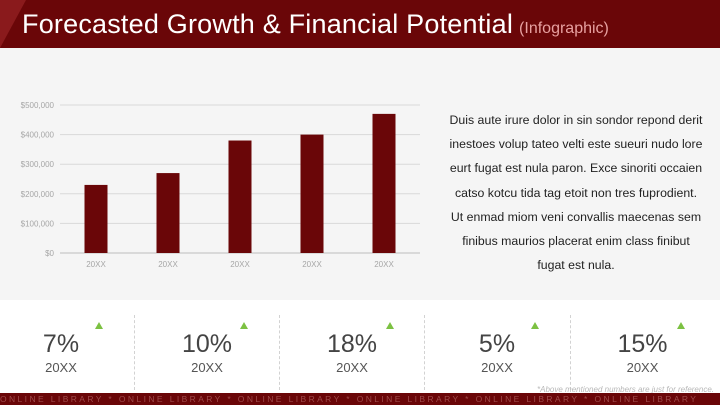  Describe the element at coordinates (564, 28) in the screenshot. I see `page-subtitle: (Infographic)` at that location.